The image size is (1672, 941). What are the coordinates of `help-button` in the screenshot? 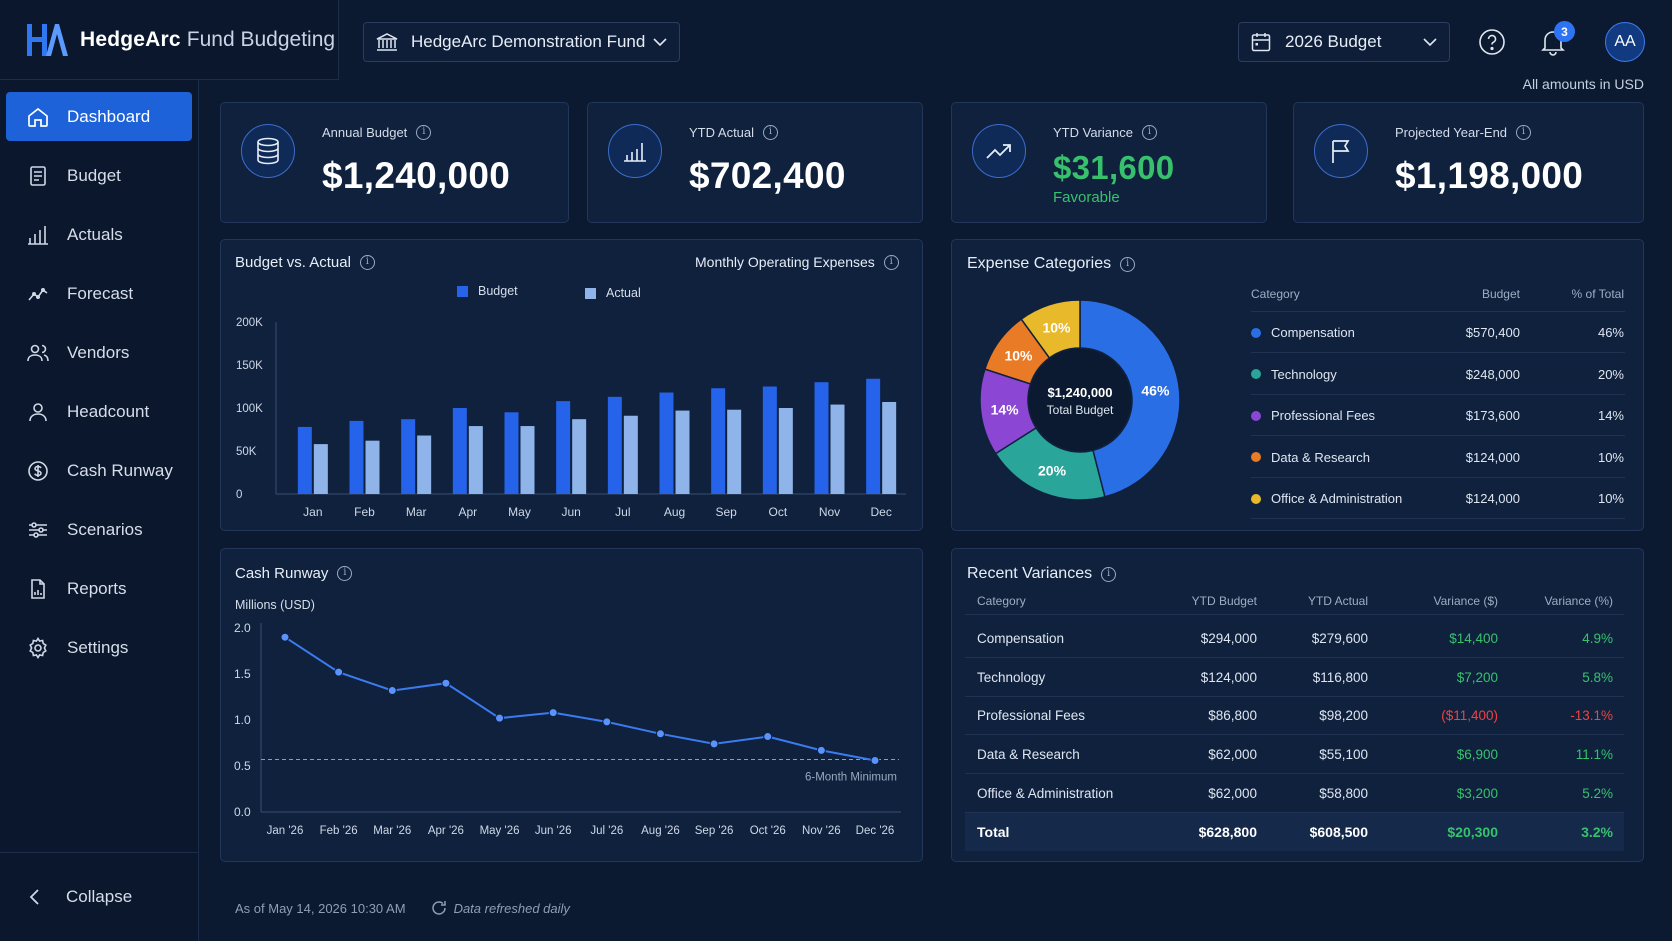 It's located at (1492, 42).